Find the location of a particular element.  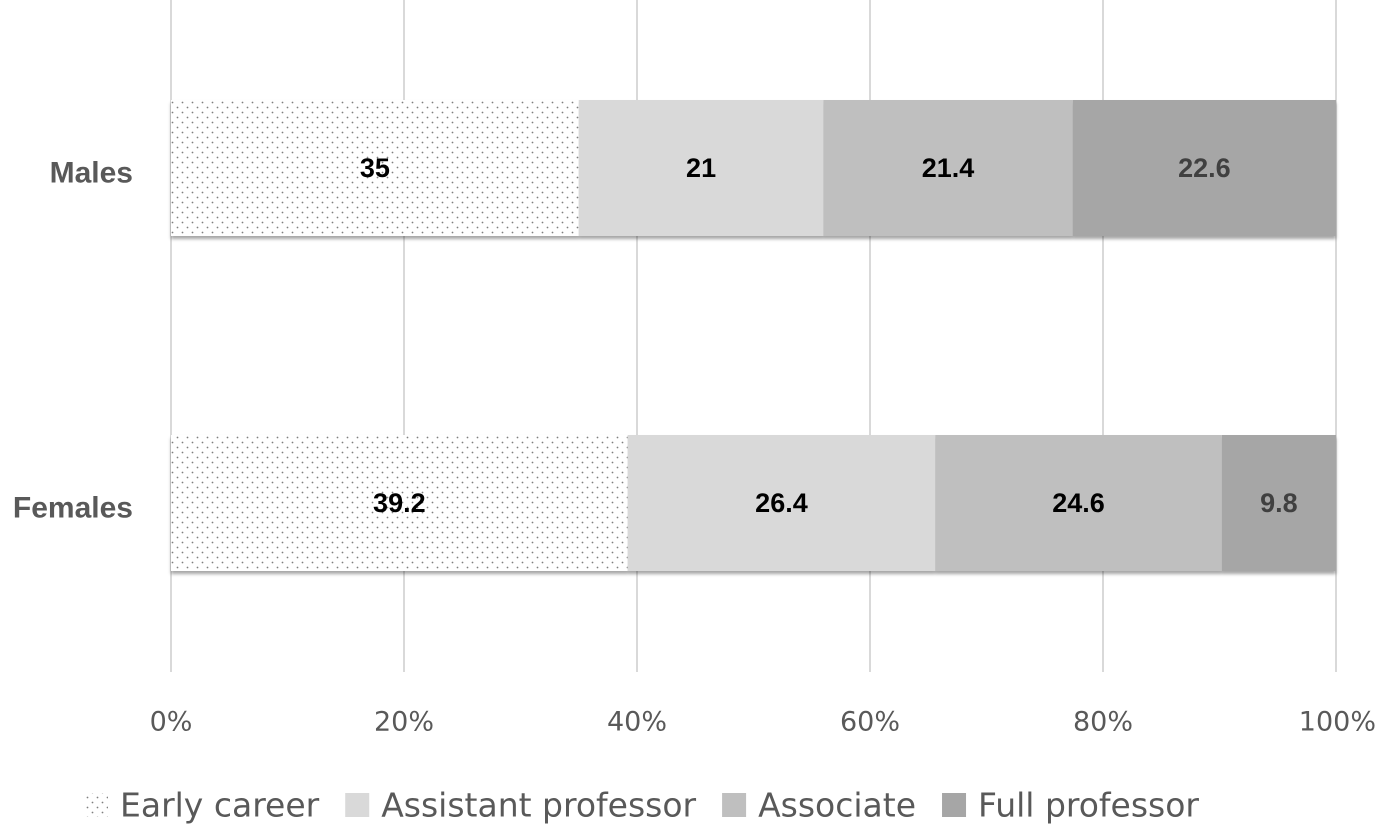

data-label: 24.6 is located at coordinates (1078, 503).